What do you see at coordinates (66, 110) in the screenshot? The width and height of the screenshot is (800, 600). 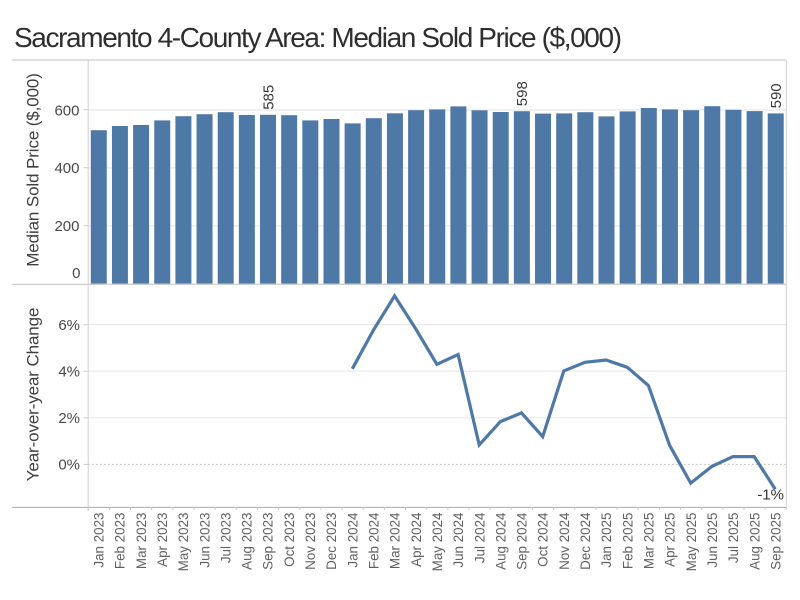 I see `svg-text: 600` at bounding box center [66, 110].